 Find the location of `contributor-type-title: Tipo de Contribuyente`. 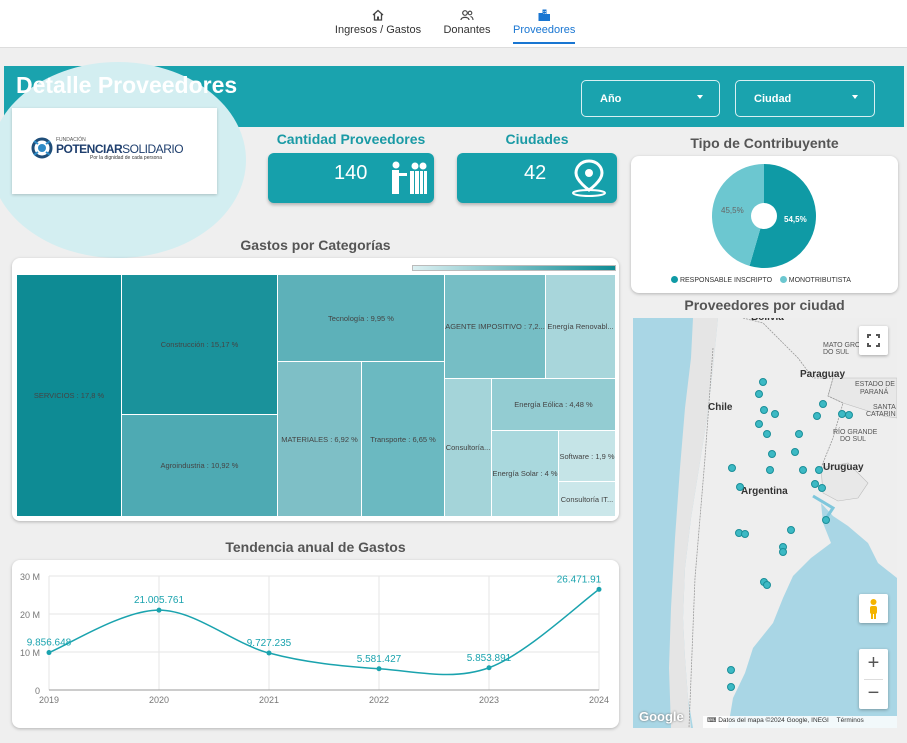

contributor-type-title: Tipo de Contribuyente is located at coordinates (764, 143).